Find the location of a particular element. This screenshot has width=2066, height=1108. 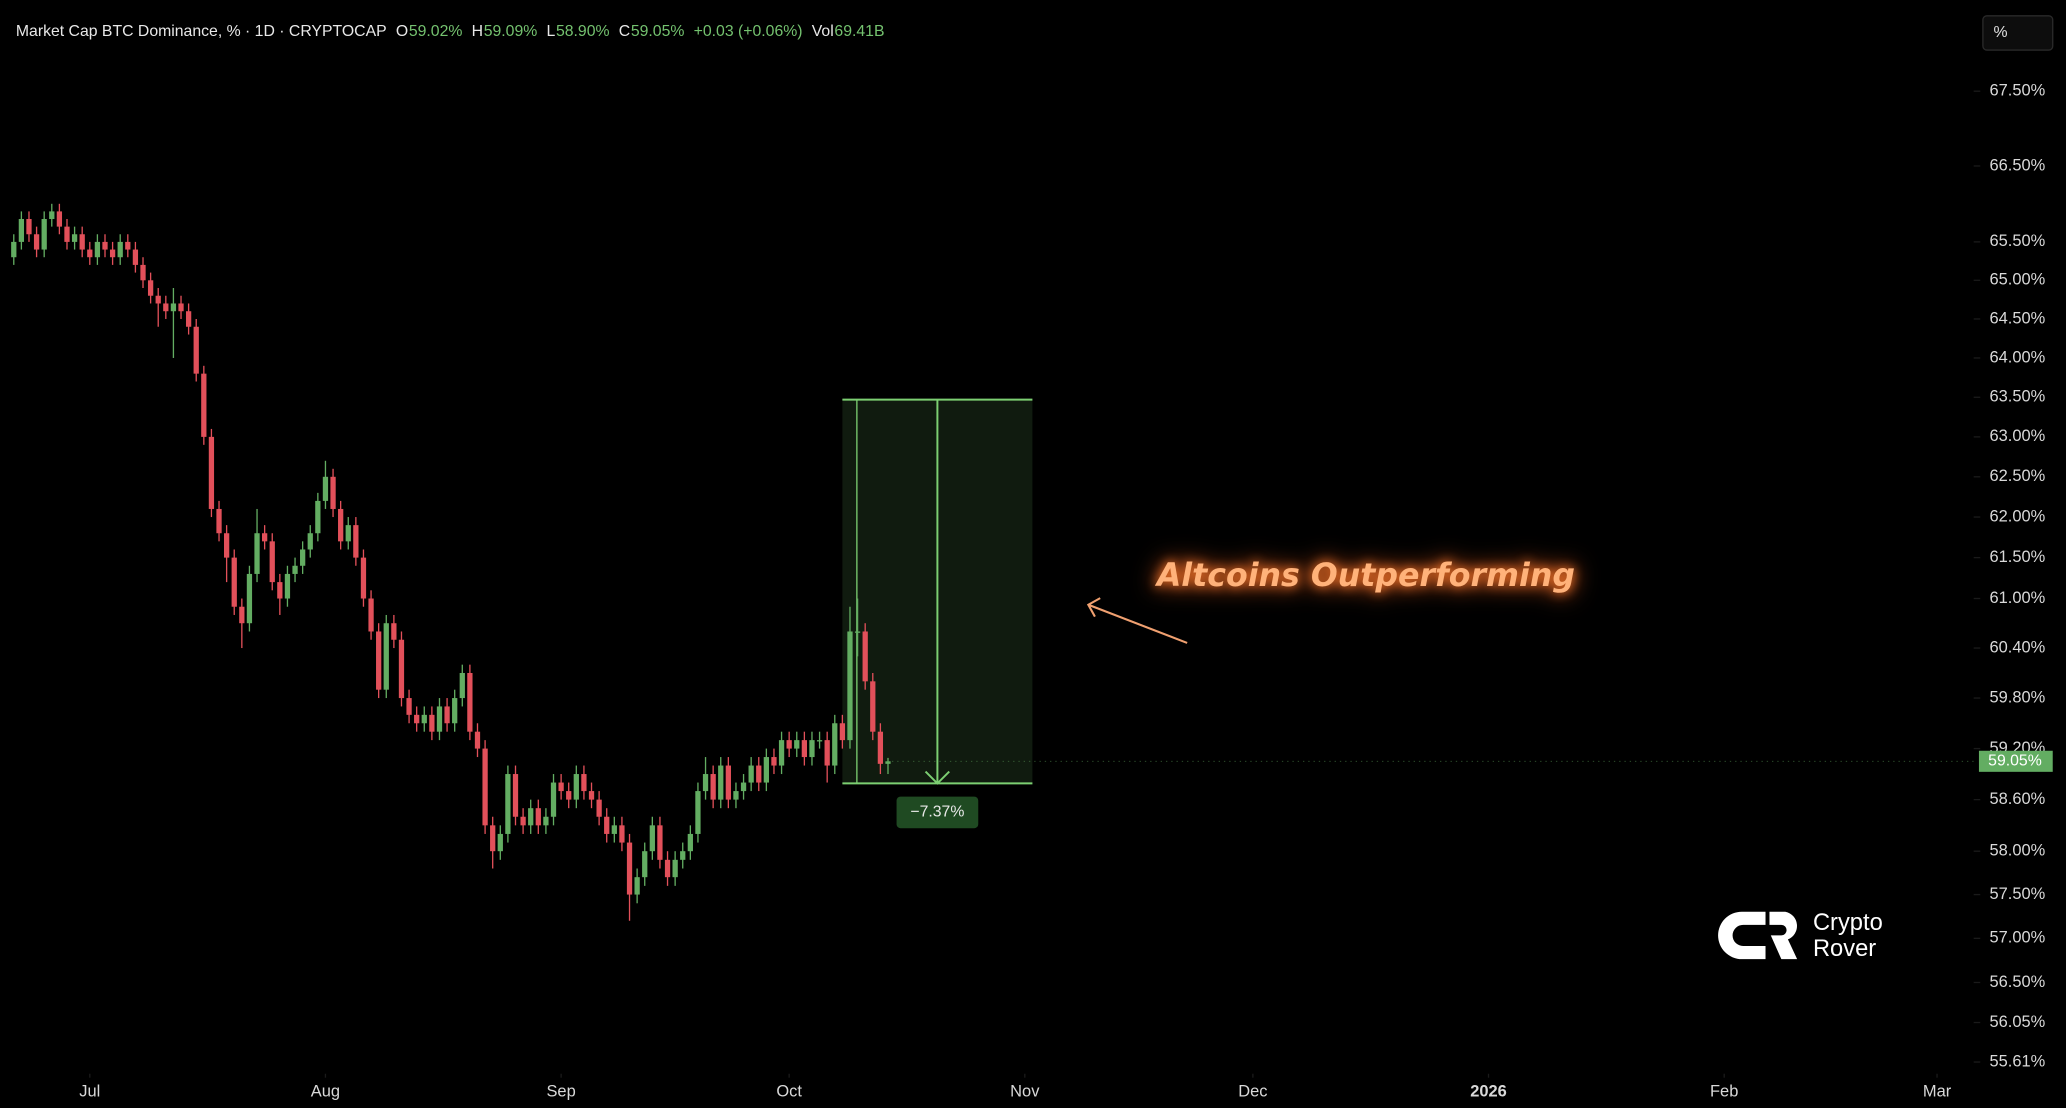

measure-label: −7.37% is located at coordinates (937, 812).